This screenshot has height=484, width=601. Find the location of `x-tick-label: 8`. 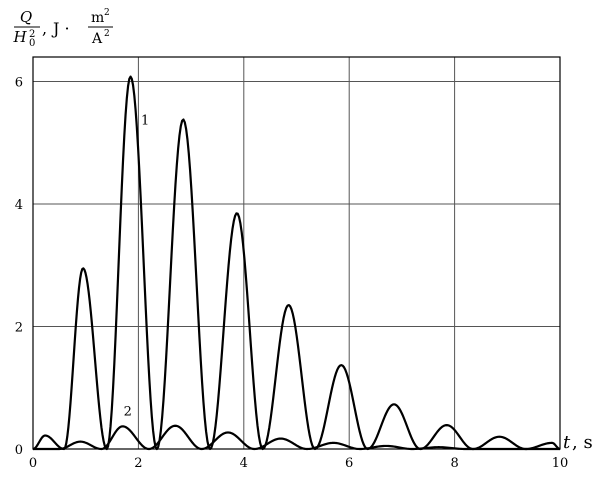

x-tick-label: 8 is located at coordinates (454, 463).